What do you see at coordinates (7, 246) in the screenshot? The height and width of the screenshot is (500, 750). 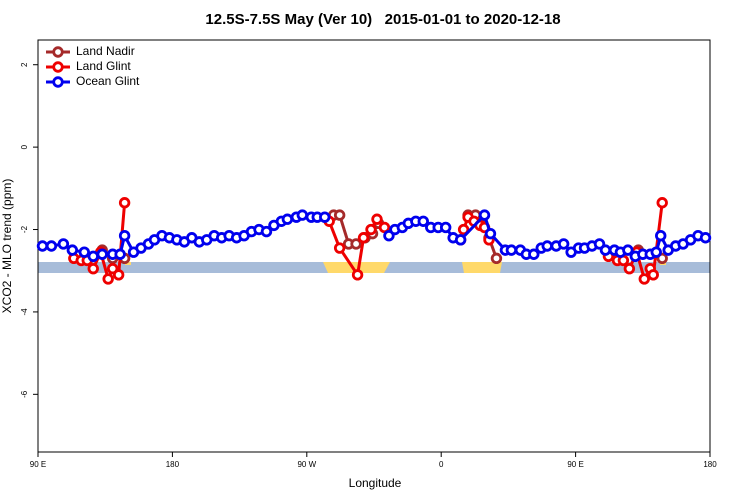 I see `y-axis-label: XCO2 - MLO trend (ppm)` at bounding box center [7, 246].